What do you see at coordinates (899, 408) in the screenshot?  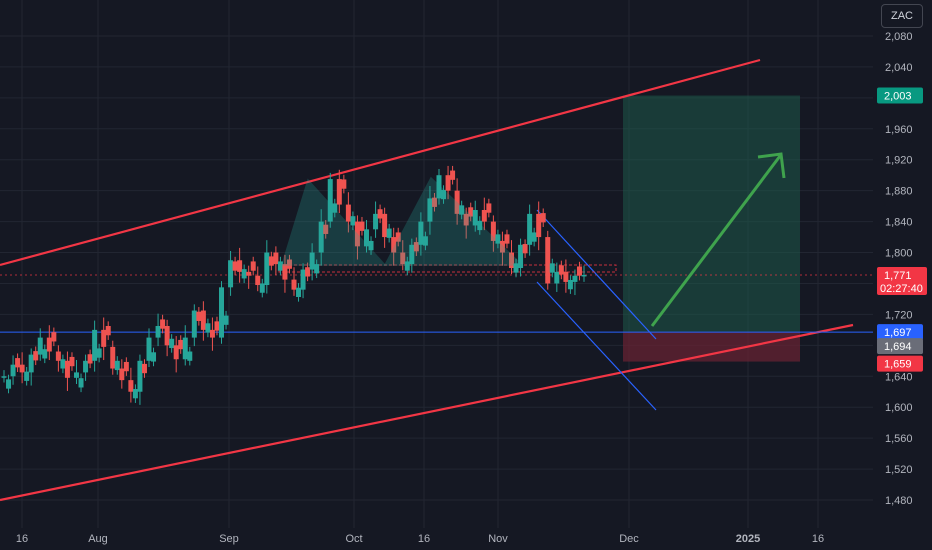 I see `price-tick-label: 1,600` at bounding box center [899, 408].